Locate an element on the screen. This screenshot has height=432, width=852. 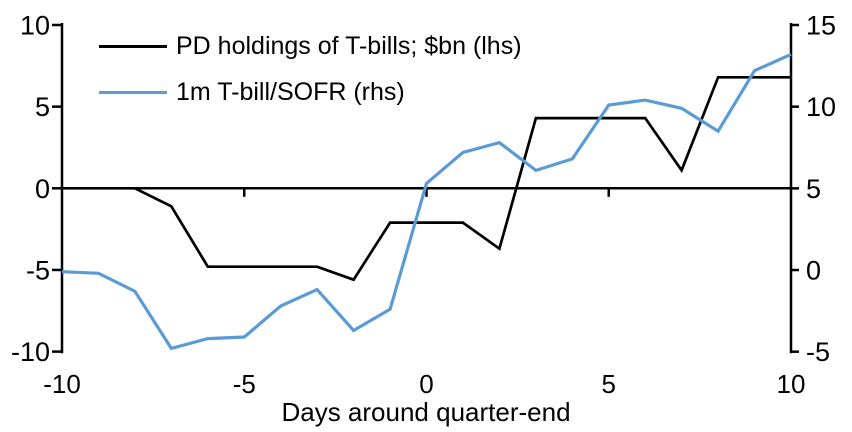
legend-item-tbill-sofr: 1m T-bill/SOFR (rhs) is located at coordinates (310, 92).